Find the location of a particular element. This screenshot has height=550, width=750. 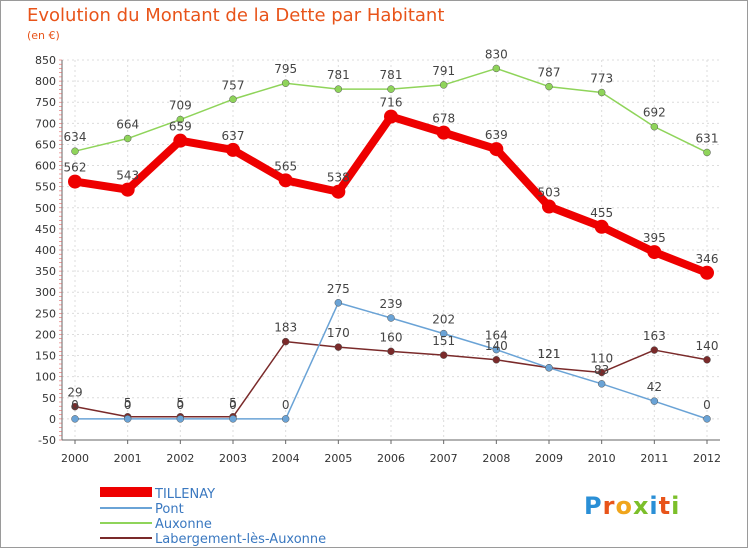

data-label: 163 is located at coordinates (654, 336).